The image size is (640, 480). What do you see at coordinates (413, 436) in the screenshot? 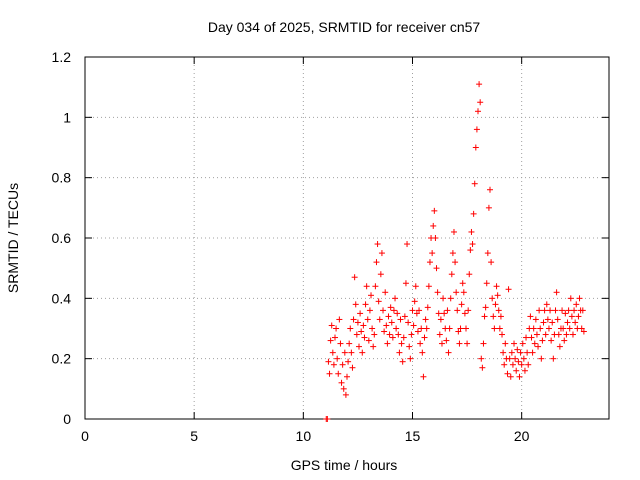
I see `x-tick-label: 15` at bounding box center [413, 436].